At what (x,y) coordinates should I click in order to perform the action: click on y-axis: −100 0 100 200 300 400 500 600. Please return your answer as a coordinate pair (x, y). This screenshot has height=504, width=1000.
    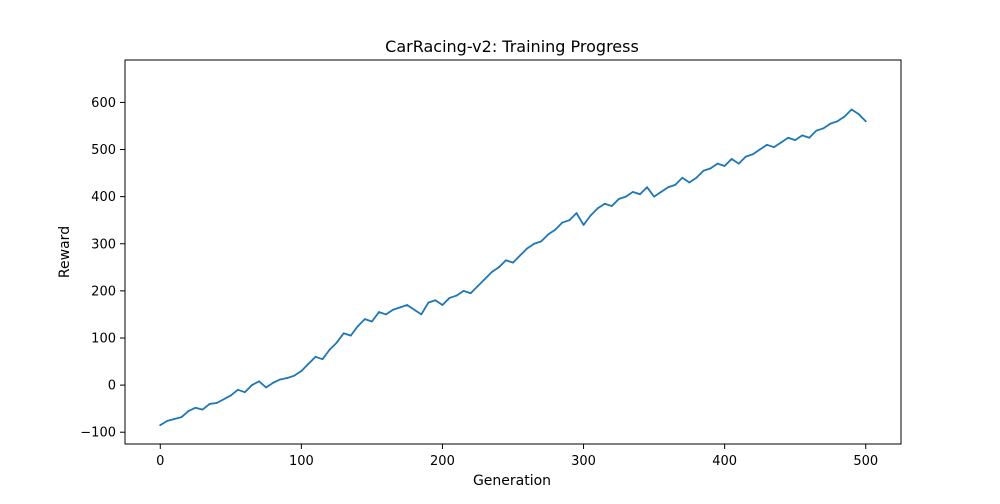
    Looking at the image, I should click on (102, 268).